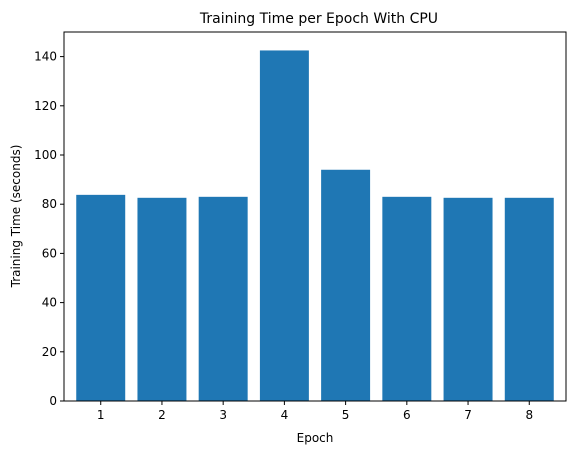  I want to click on y-axis-label: Training Time (seconds), so click(16, 217).